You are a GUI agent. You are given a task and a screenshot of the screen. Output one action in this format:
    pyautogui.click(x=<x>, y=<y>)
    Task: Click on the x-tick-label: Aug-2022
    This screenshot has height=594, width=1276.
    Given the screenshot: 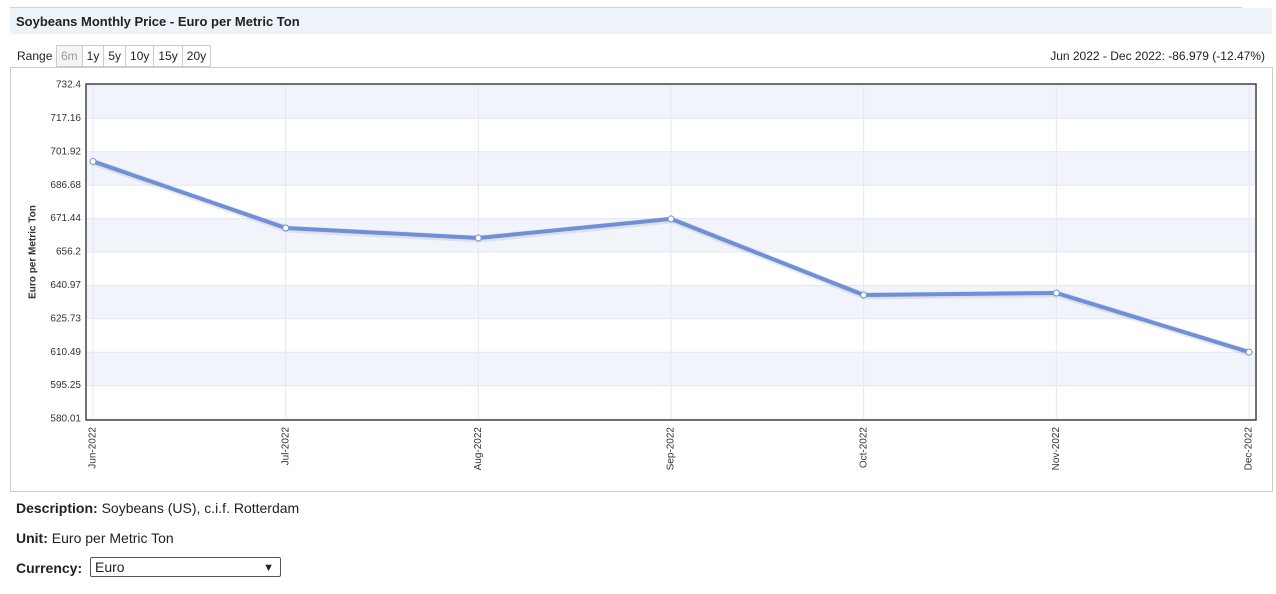 What is the action you would take?
    pyautogui.click(x=478, y=449)
    